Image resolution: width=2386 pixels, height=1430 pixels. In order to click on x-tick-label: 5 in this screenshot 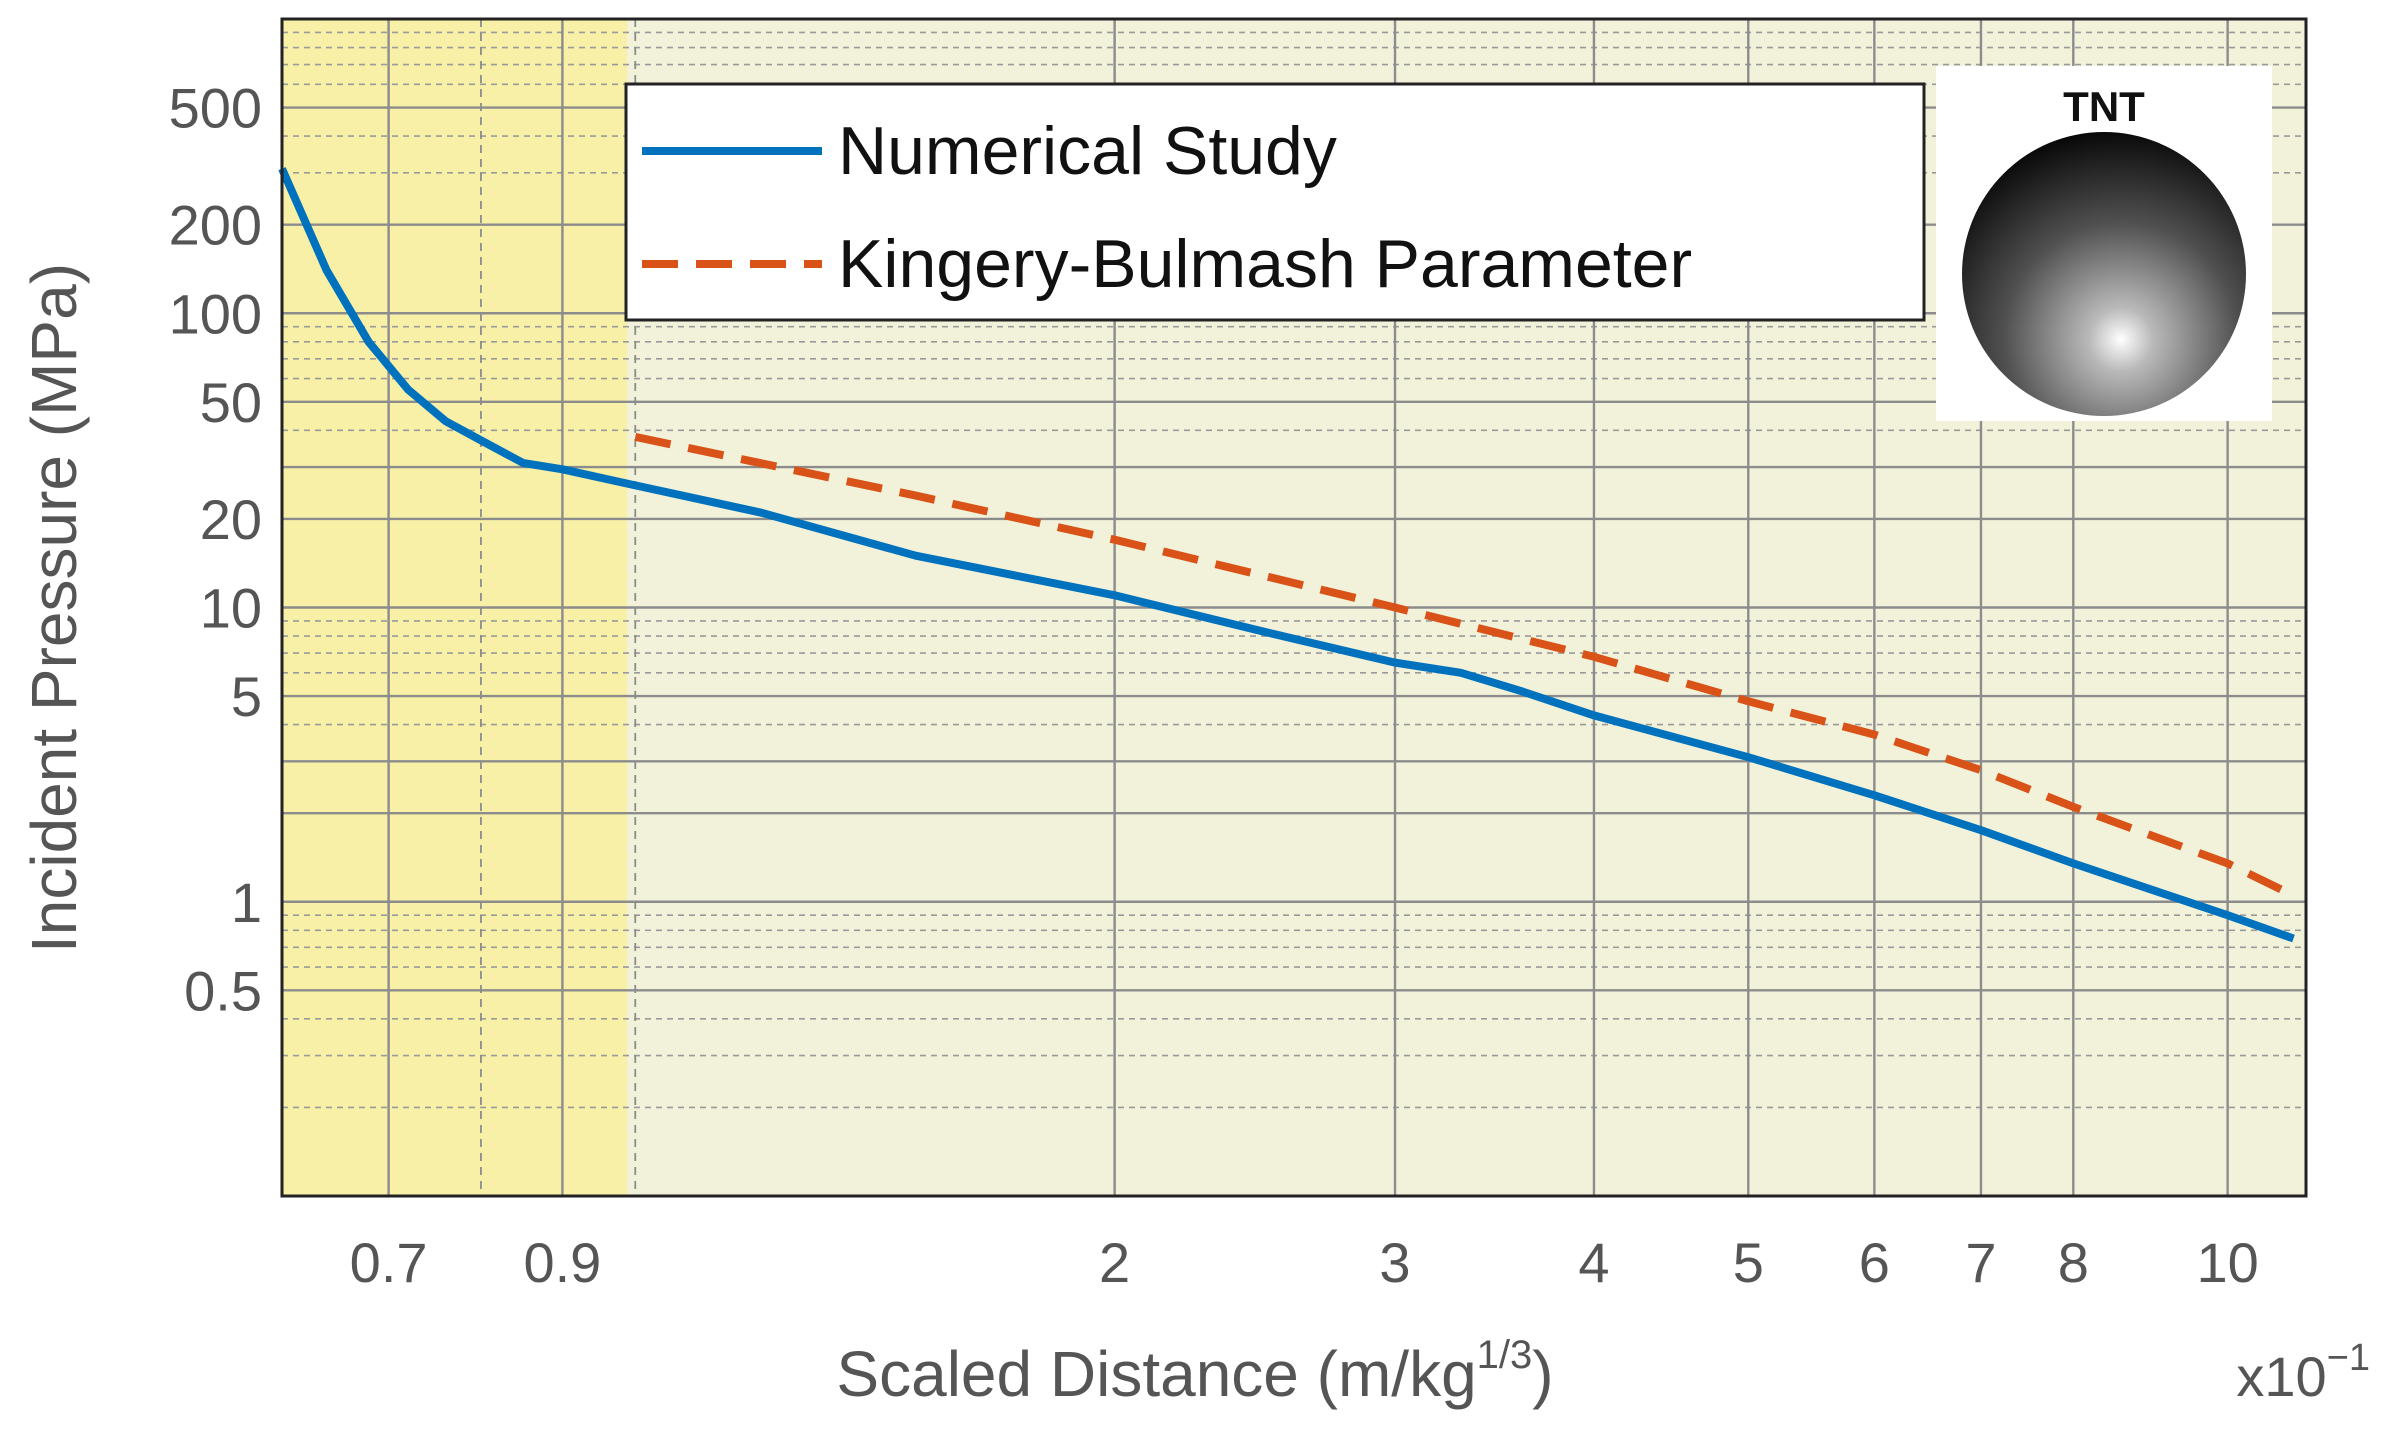, I will do `click(1748, 1262)`.